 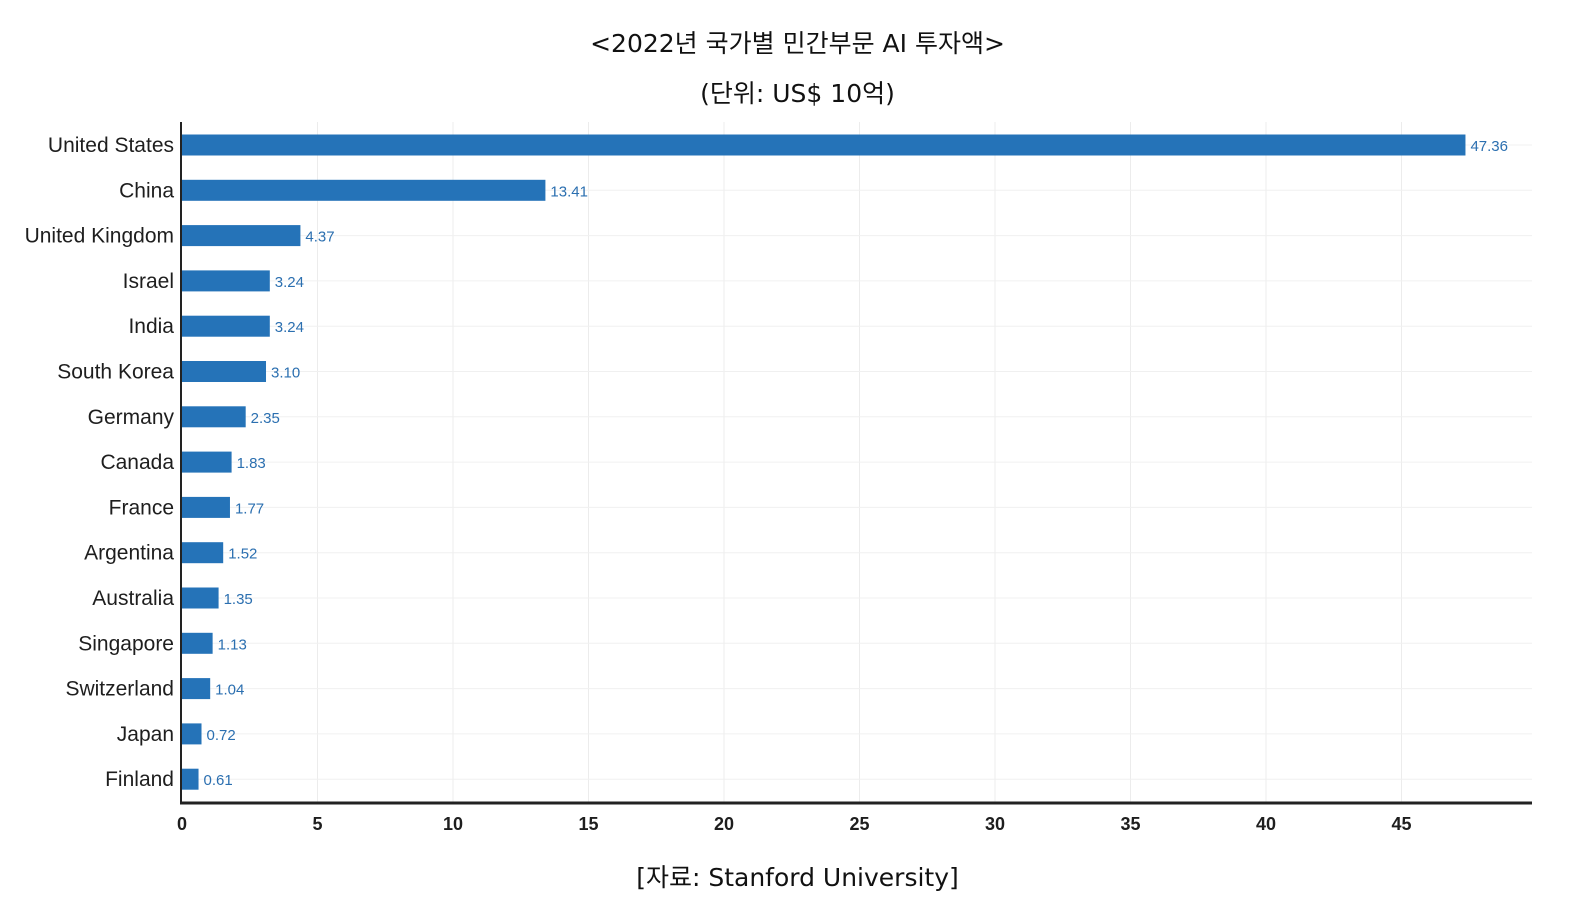 What do you see at coordinates (249, 508) in the screenshot?
I see `value-label: 1.77` at bounding box center [249, 508].